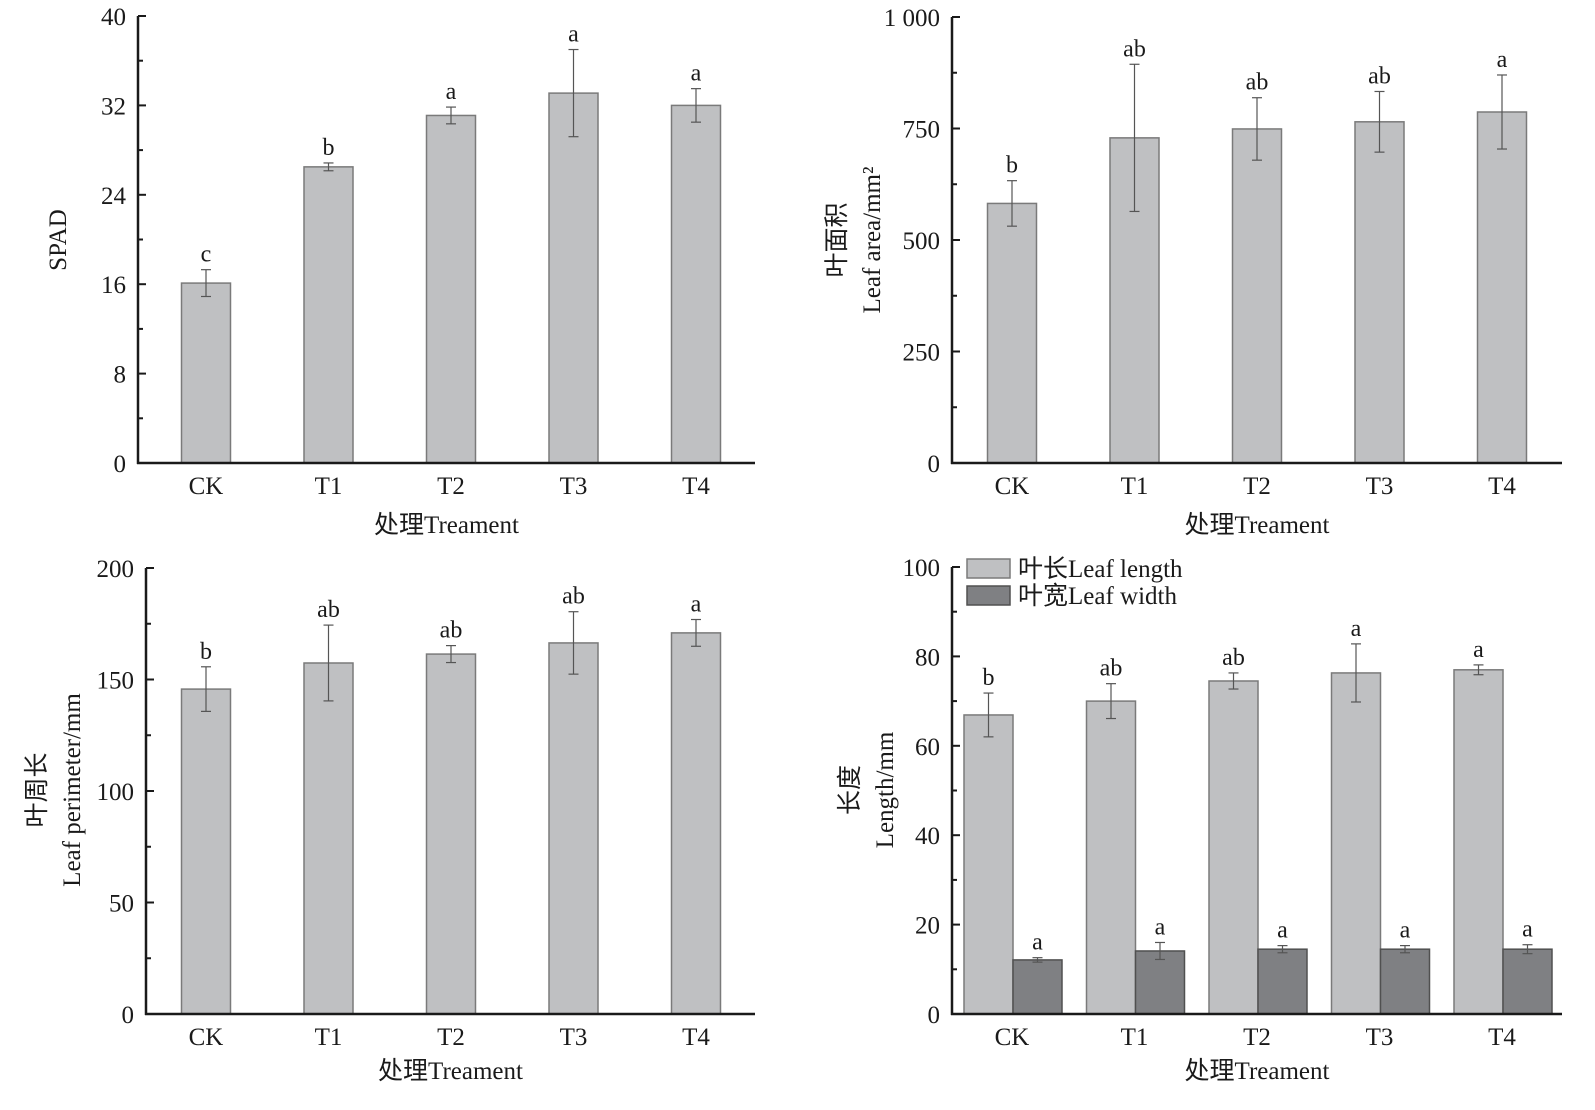 This screenshot has width=1595, height=1110. What do you see at coordinates (37, 789) in the screenshot?
I see `y-axis-title: 叶周长` at bounding box center [37, 789].